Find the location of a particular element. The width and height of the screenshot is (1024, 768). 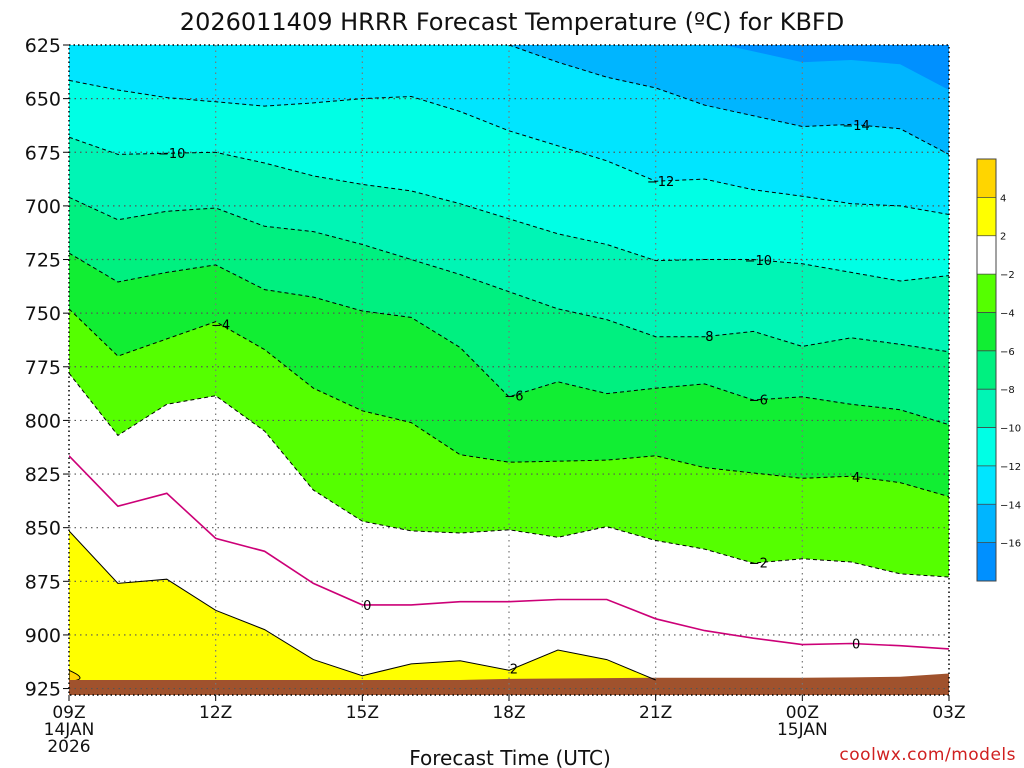

isotherm-line-plus2 is located at coordinates (362, 605).